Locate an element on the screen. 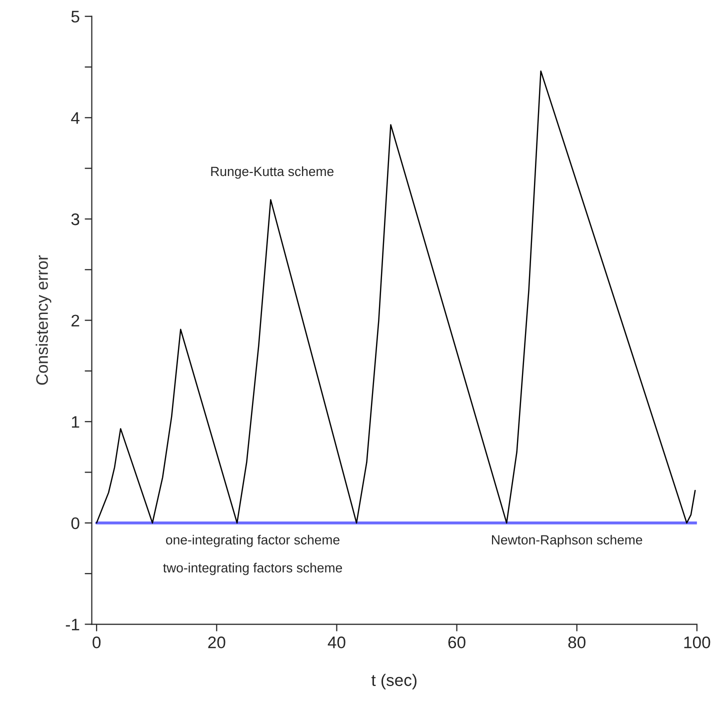  x-tick-label: 80 is located at coordinates (577, 642).